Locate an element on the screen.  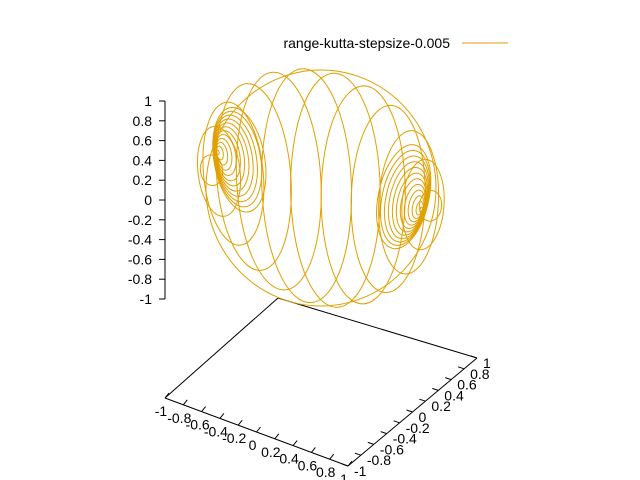
y-tick-label: 0.8 is located at coordinates (480, 374).